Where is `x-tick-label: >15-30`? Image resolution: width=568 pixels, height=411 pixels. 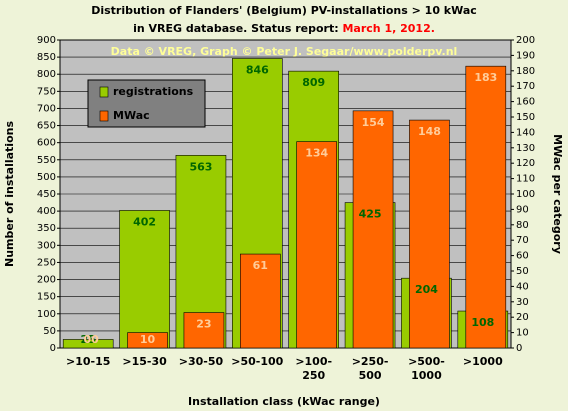 x-tick-label: >15-30 is located at coordinates (144, 361).